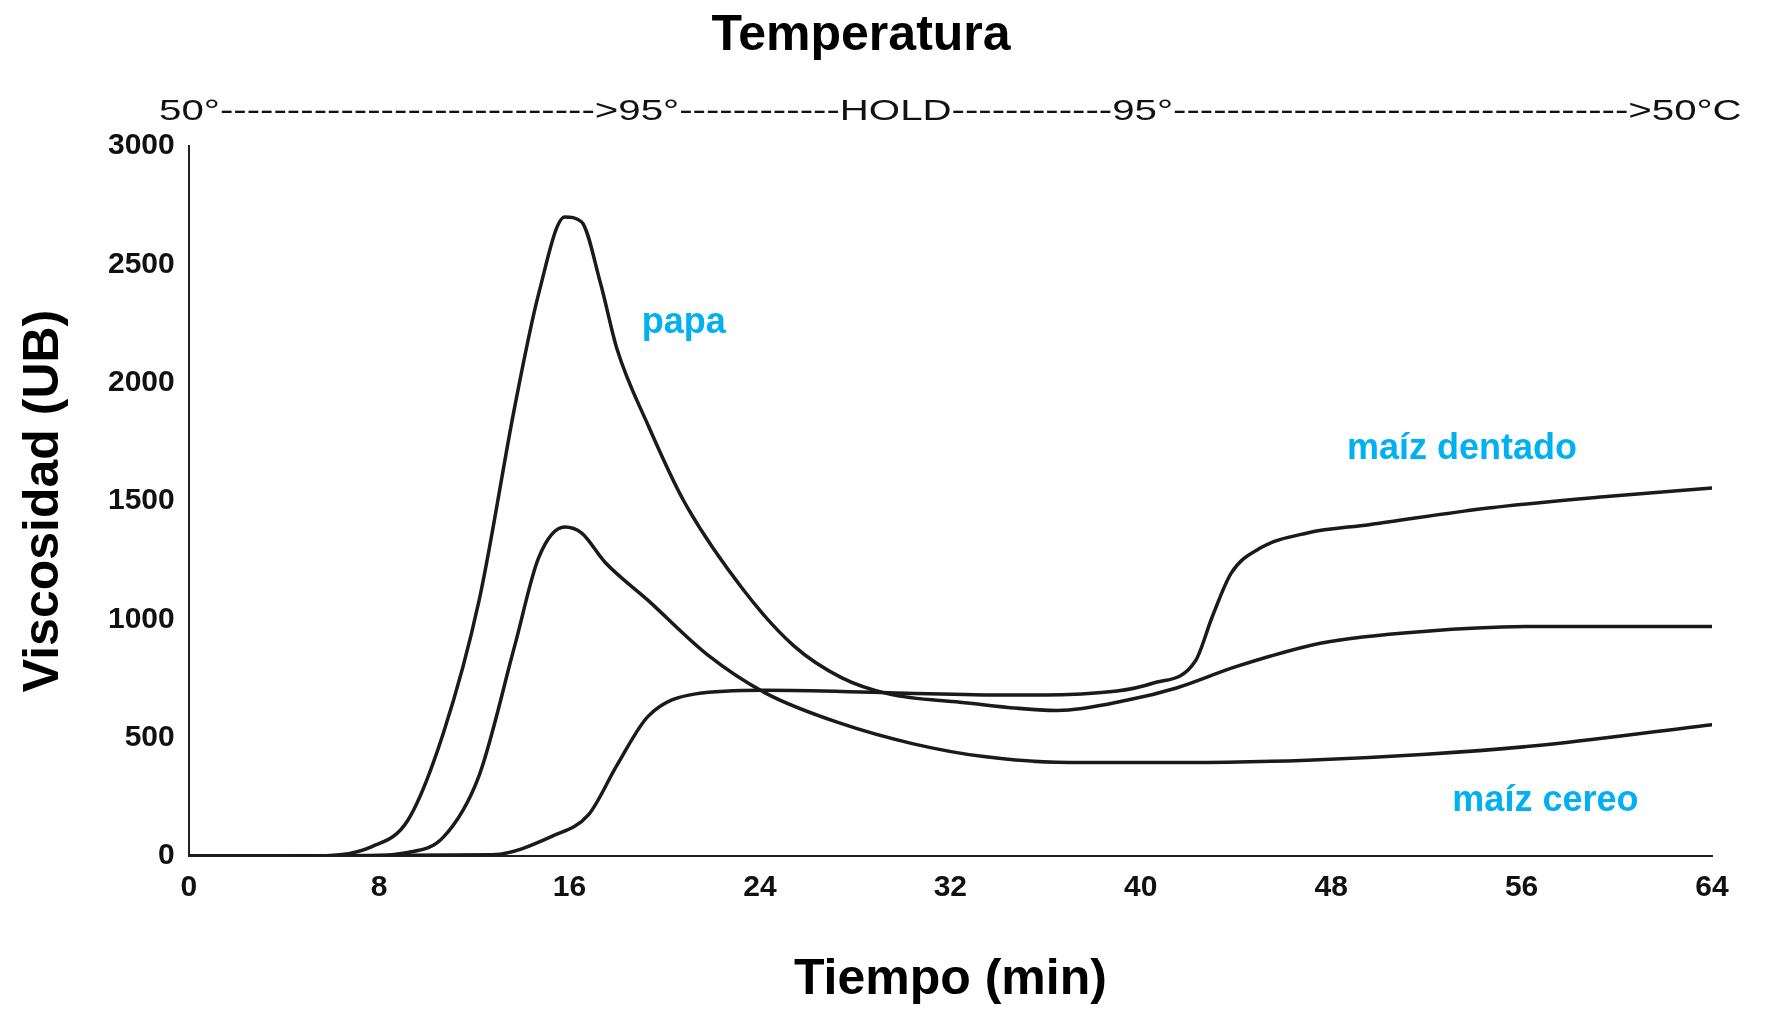 The image size is (1772, 1024). I want to click on x-tick-label: 16, so click(569, 886).